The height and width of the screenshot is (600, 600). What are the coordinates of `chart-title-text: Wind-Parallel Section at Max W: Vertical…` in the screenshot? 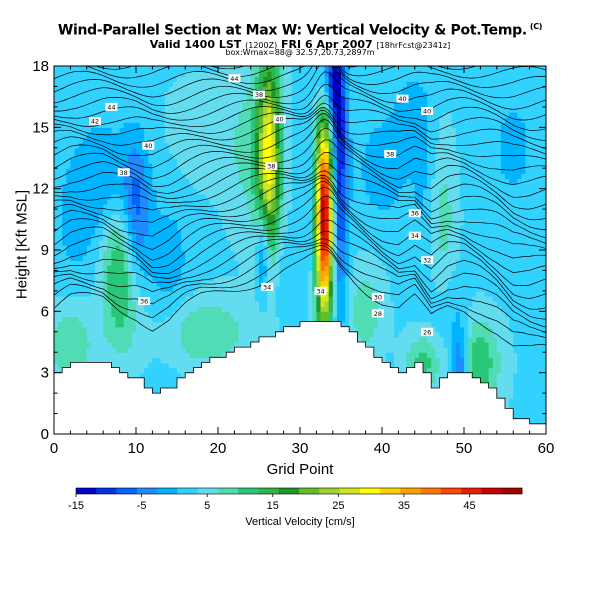 It's located at (292, 30).